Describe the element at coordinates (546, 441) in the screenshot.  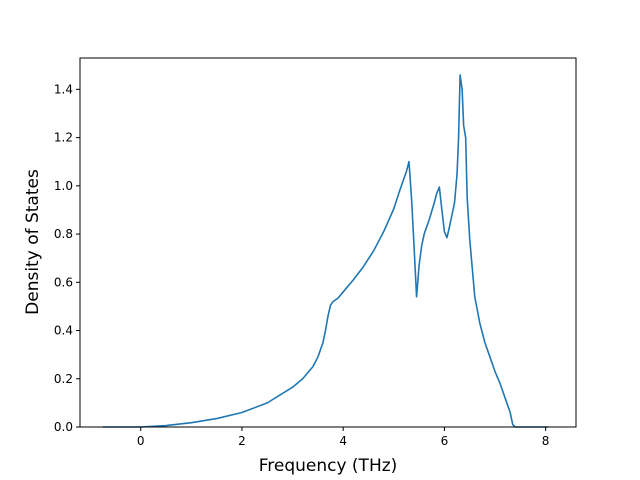
I see `x-tick-label: 8` at that location.